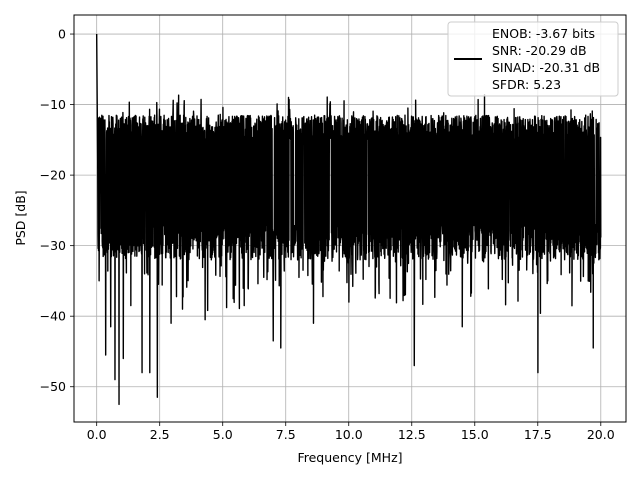 This screenshot has width=640, height=480. I want to click on y-tick-label: −40, so click(53, 316).